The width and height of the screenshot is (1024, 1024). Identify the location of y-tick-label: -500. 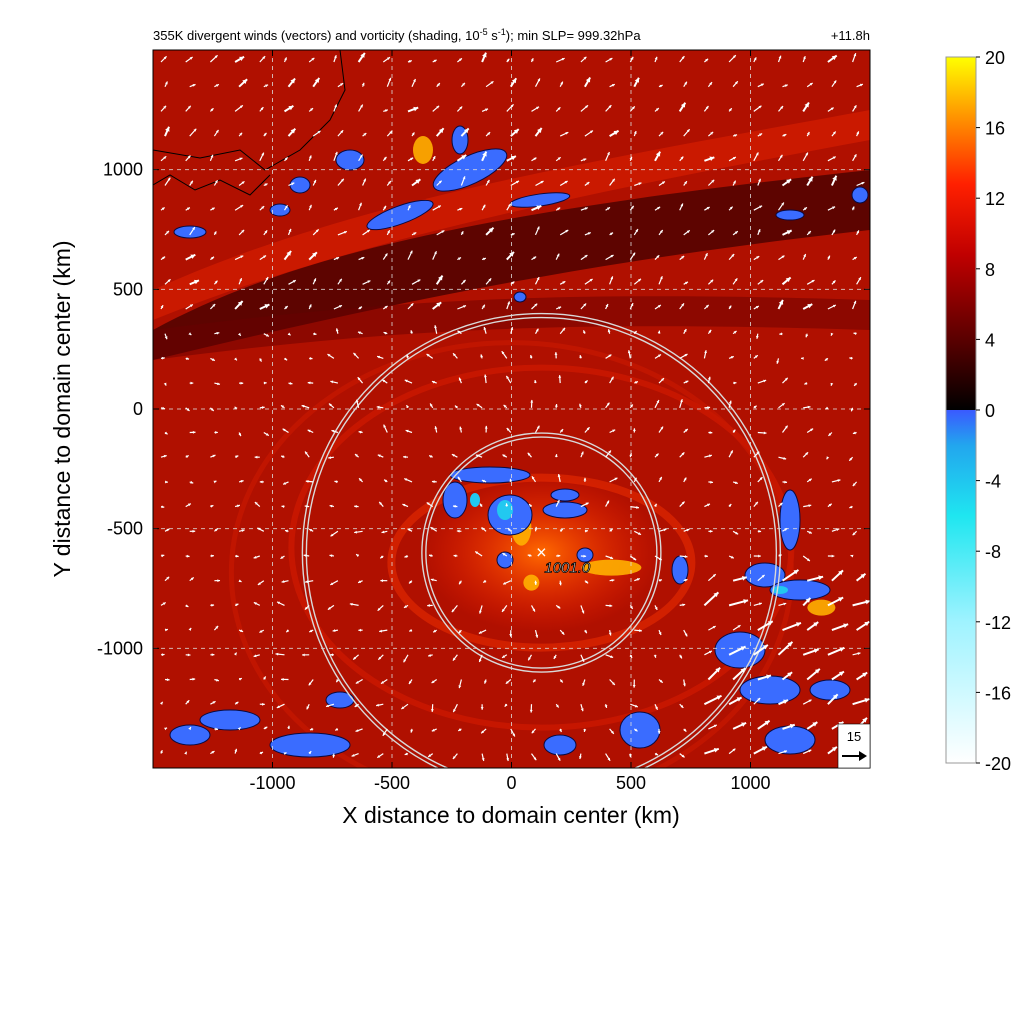
(125, 529).